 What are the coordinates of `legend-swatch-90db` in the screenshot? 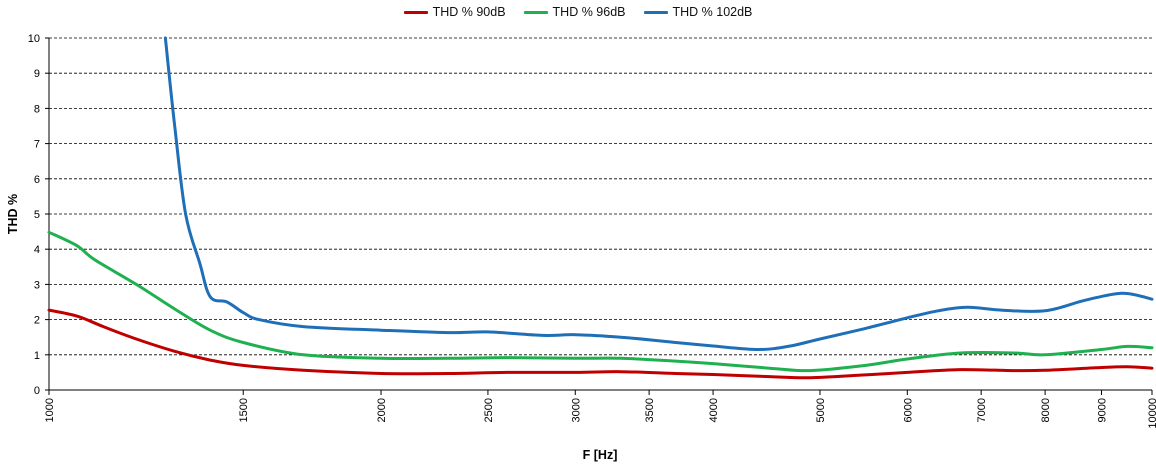 It's located at (415, 12).